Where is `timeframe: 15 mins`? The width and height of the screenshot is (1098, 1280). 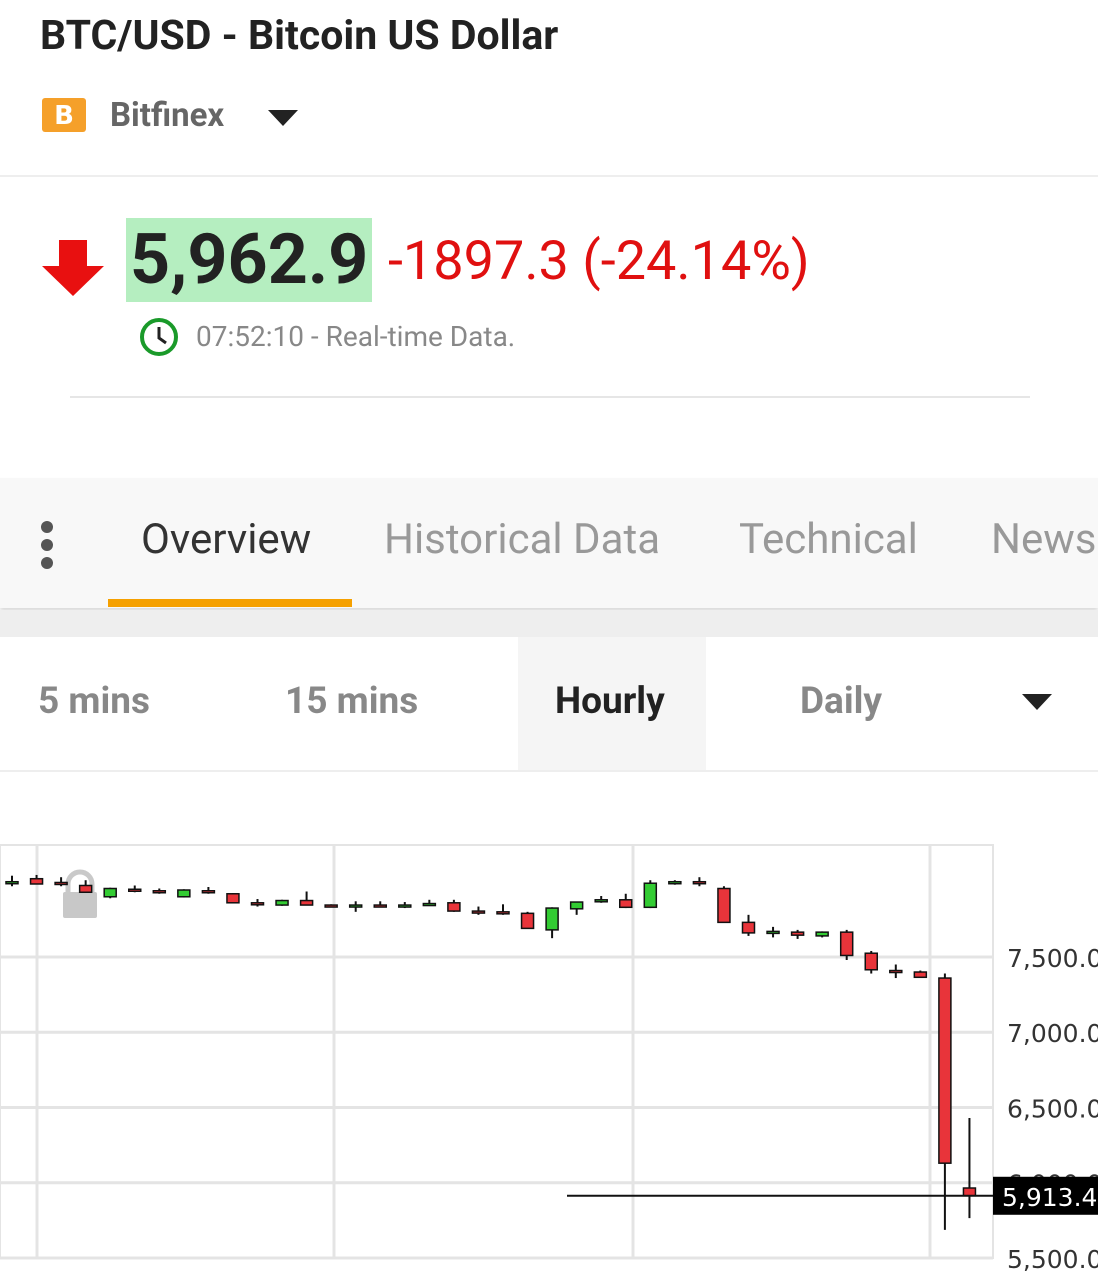 timeframe: 15 mins is located at coordinates (352, 701).